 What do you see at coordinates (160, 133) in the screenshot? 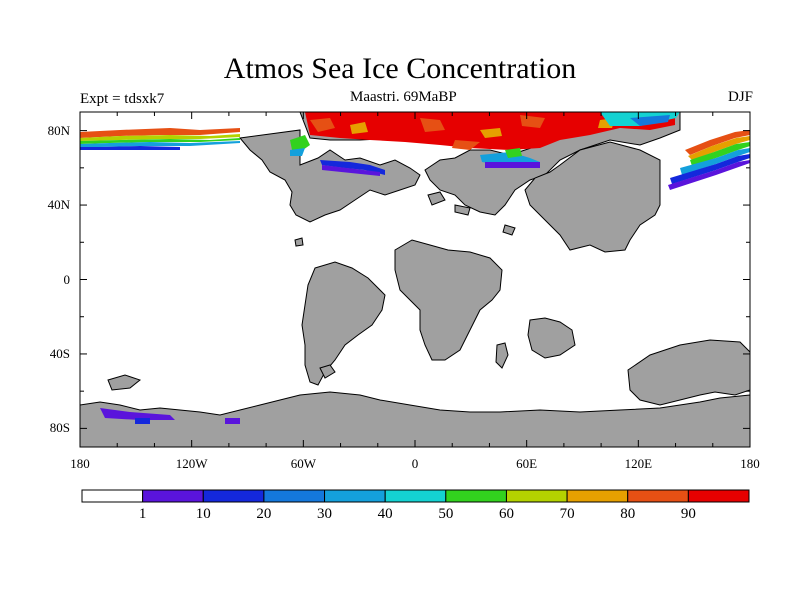
I see `west-pacific-ice-red` at bounding box center [160, 133].